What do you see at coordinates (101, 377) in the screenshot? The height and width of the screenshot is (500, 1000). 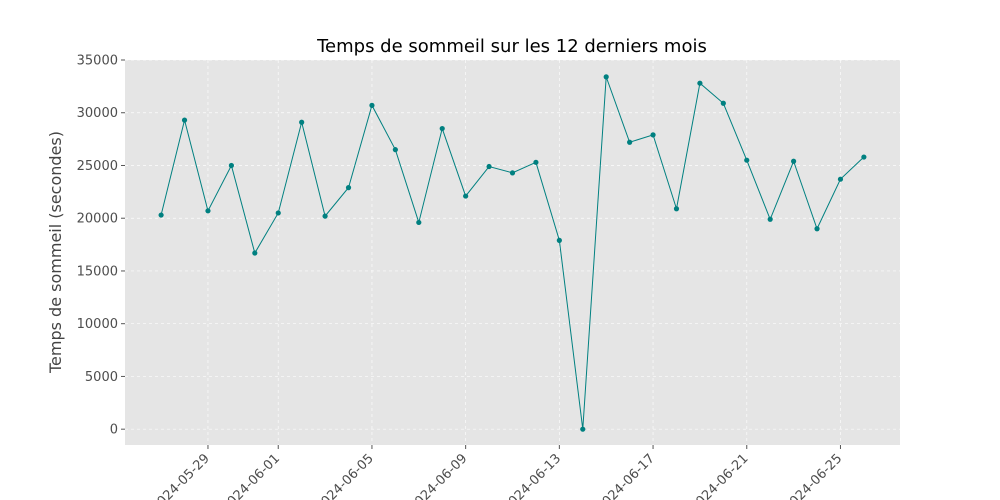 I see `y-tick-label: 5000` at bounding box center [101, 377].